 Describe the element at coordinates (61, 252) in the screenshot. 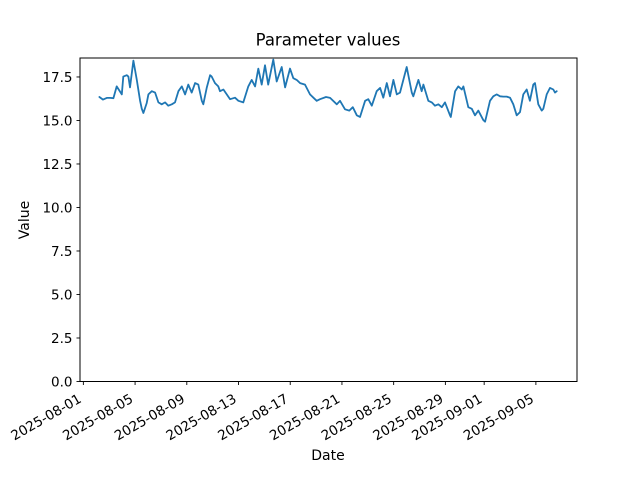

I see `y-tick-label: 7.5` at that location.